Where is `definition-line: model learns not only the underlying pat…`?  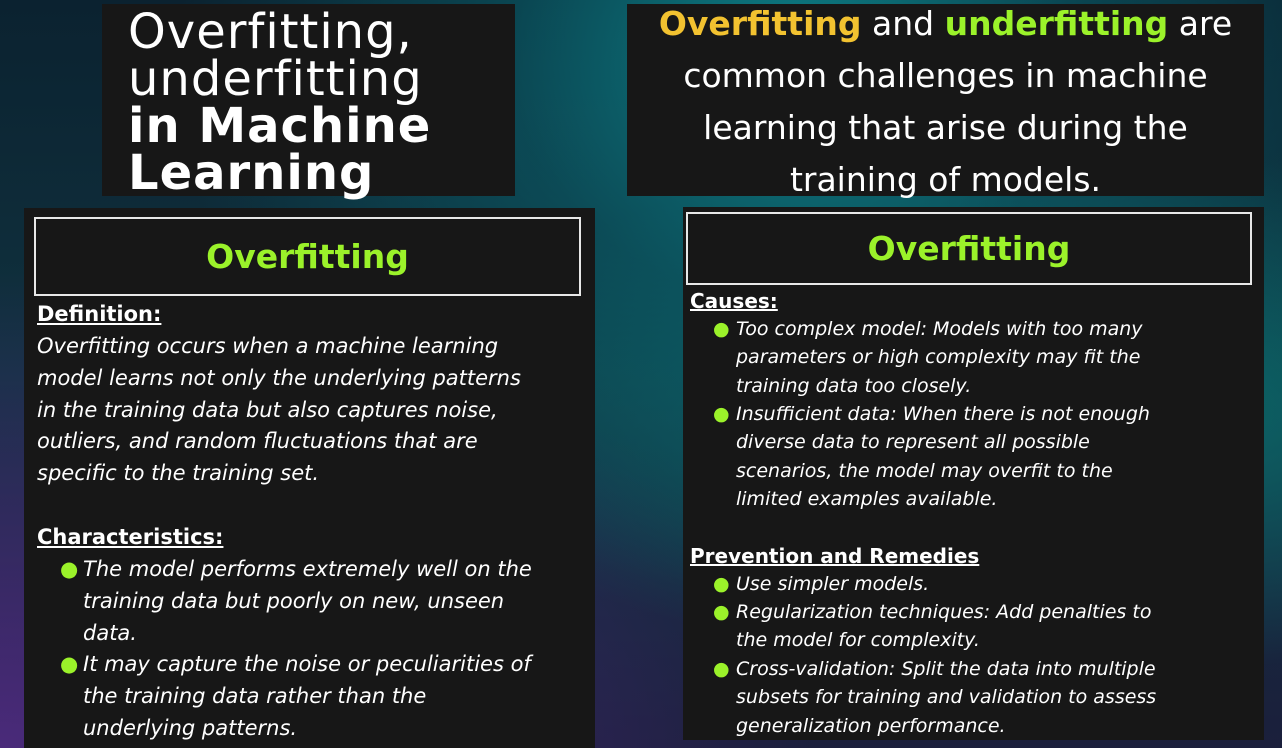 definition-line: model learns not only the underlying pat… is located at coordinates (279, 377).